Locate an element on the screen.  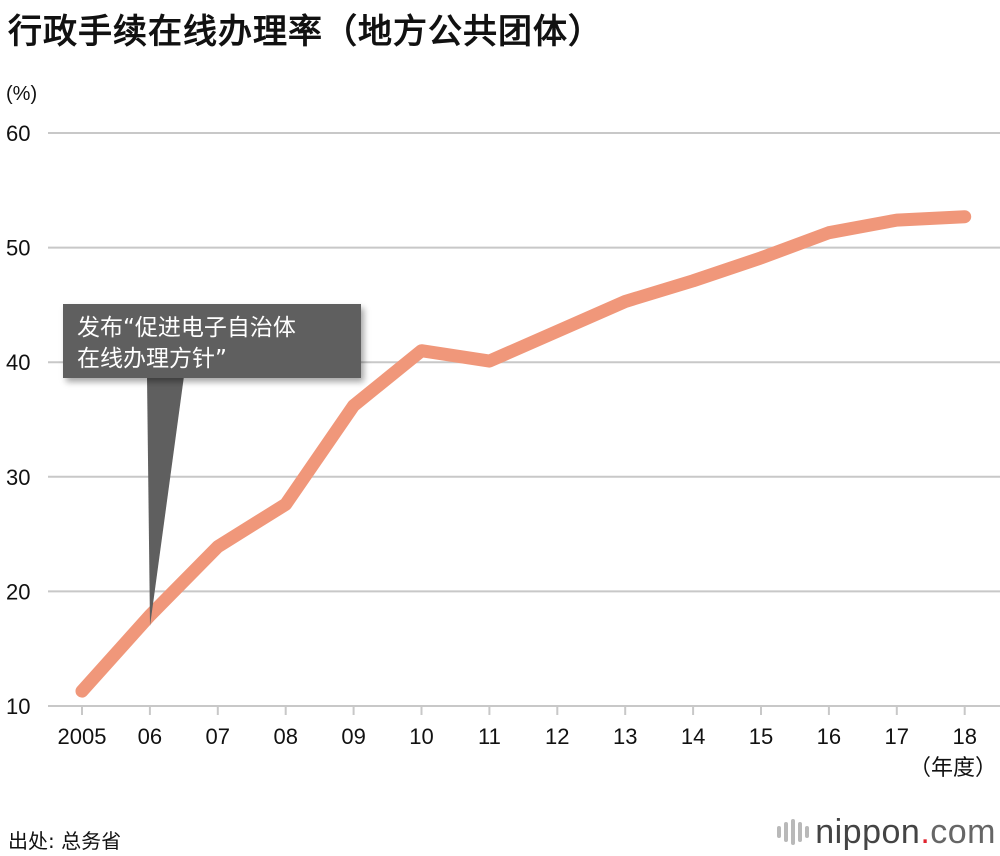
x-tick-label-13: 13 is located at coordinates (625, 736).